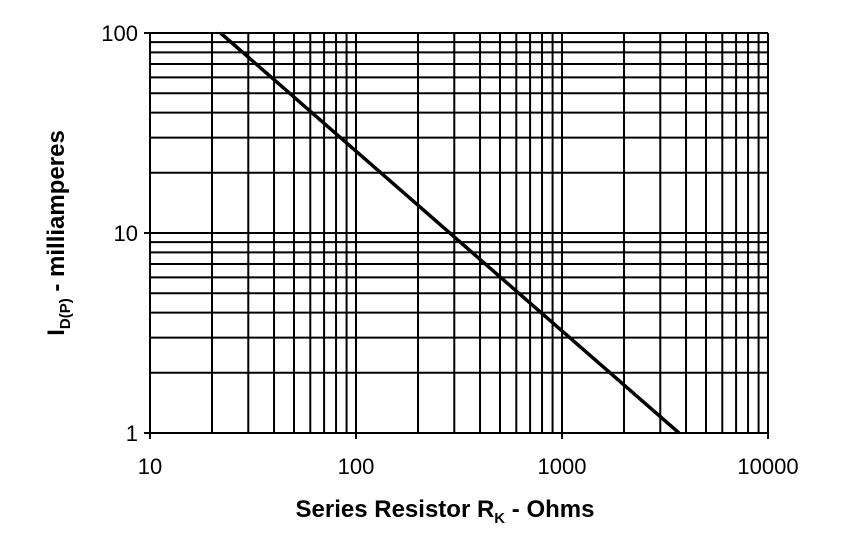  What do you see at coordinates (356, 466) in the screenshot?
I see `x-tick-label: 100` at bounding box center [356, 466].